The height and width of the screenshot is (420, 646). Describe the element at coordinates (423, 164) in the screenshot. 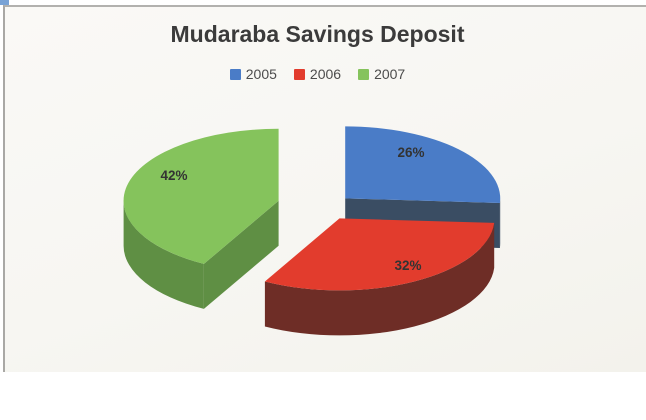

I see `pie-slice-2005` at that location.